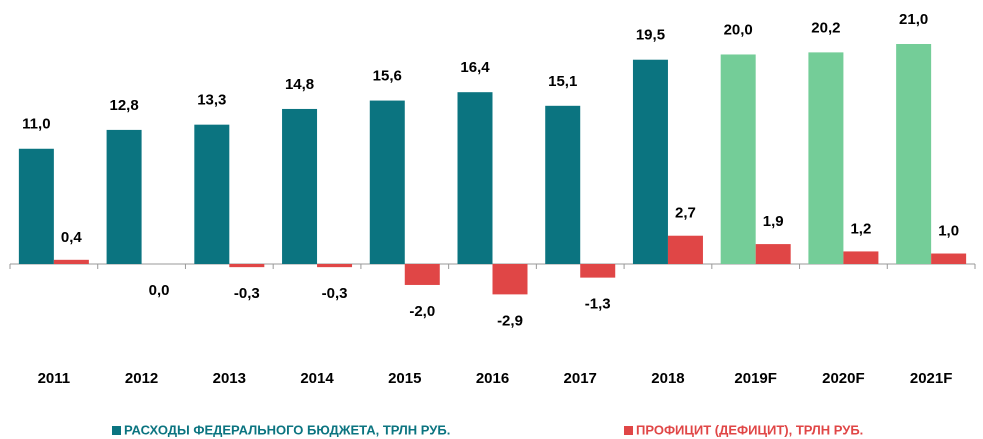 The height and width of the screenshot is (439, 983). Describe the element at coordinates (860, 228) in the screenshot. I see `data-label: 1,2` at that location.